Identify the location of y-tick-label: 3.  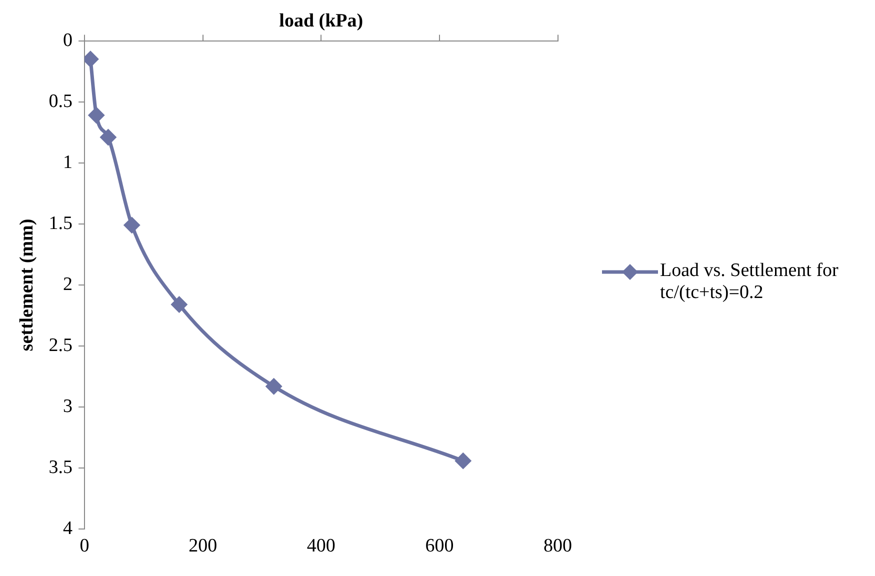
(68, 407).